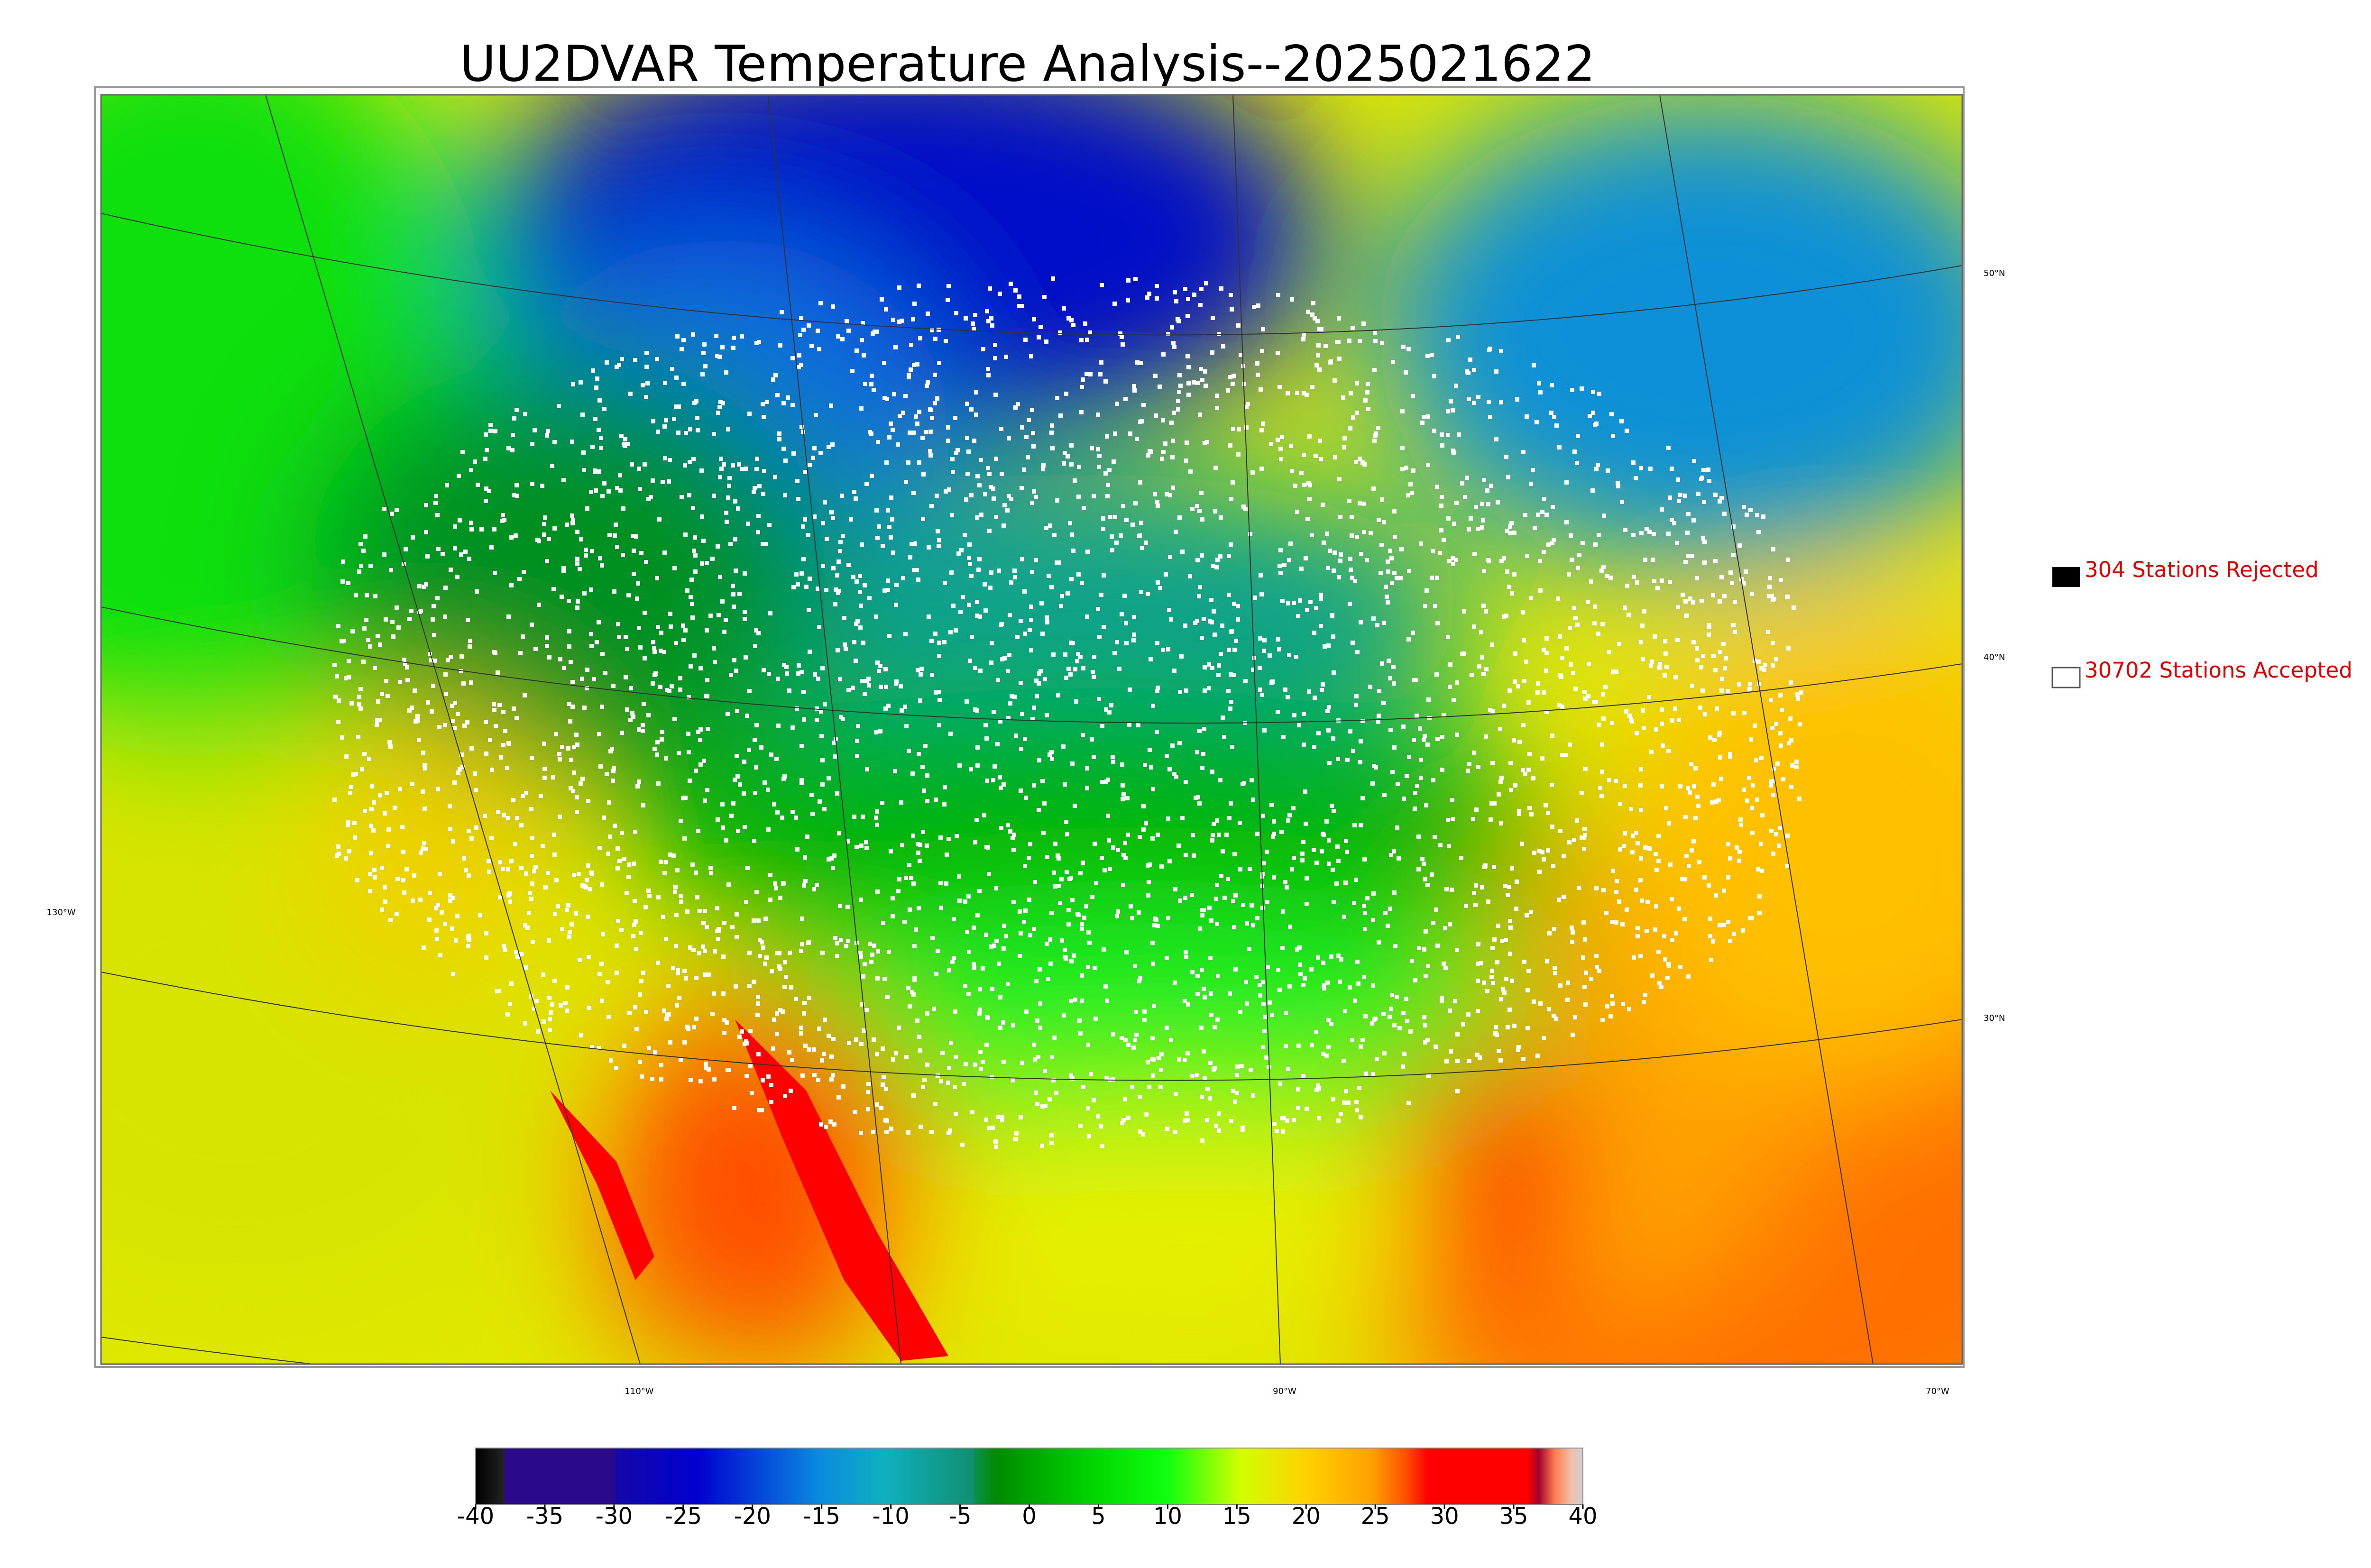 The height and width of the screenshot is (1568, 2371). What do you see at coordinates (614, 1516) in the screenshot?
I see `colorbar-tick-label: -30` at bounding box center [614, 1516].